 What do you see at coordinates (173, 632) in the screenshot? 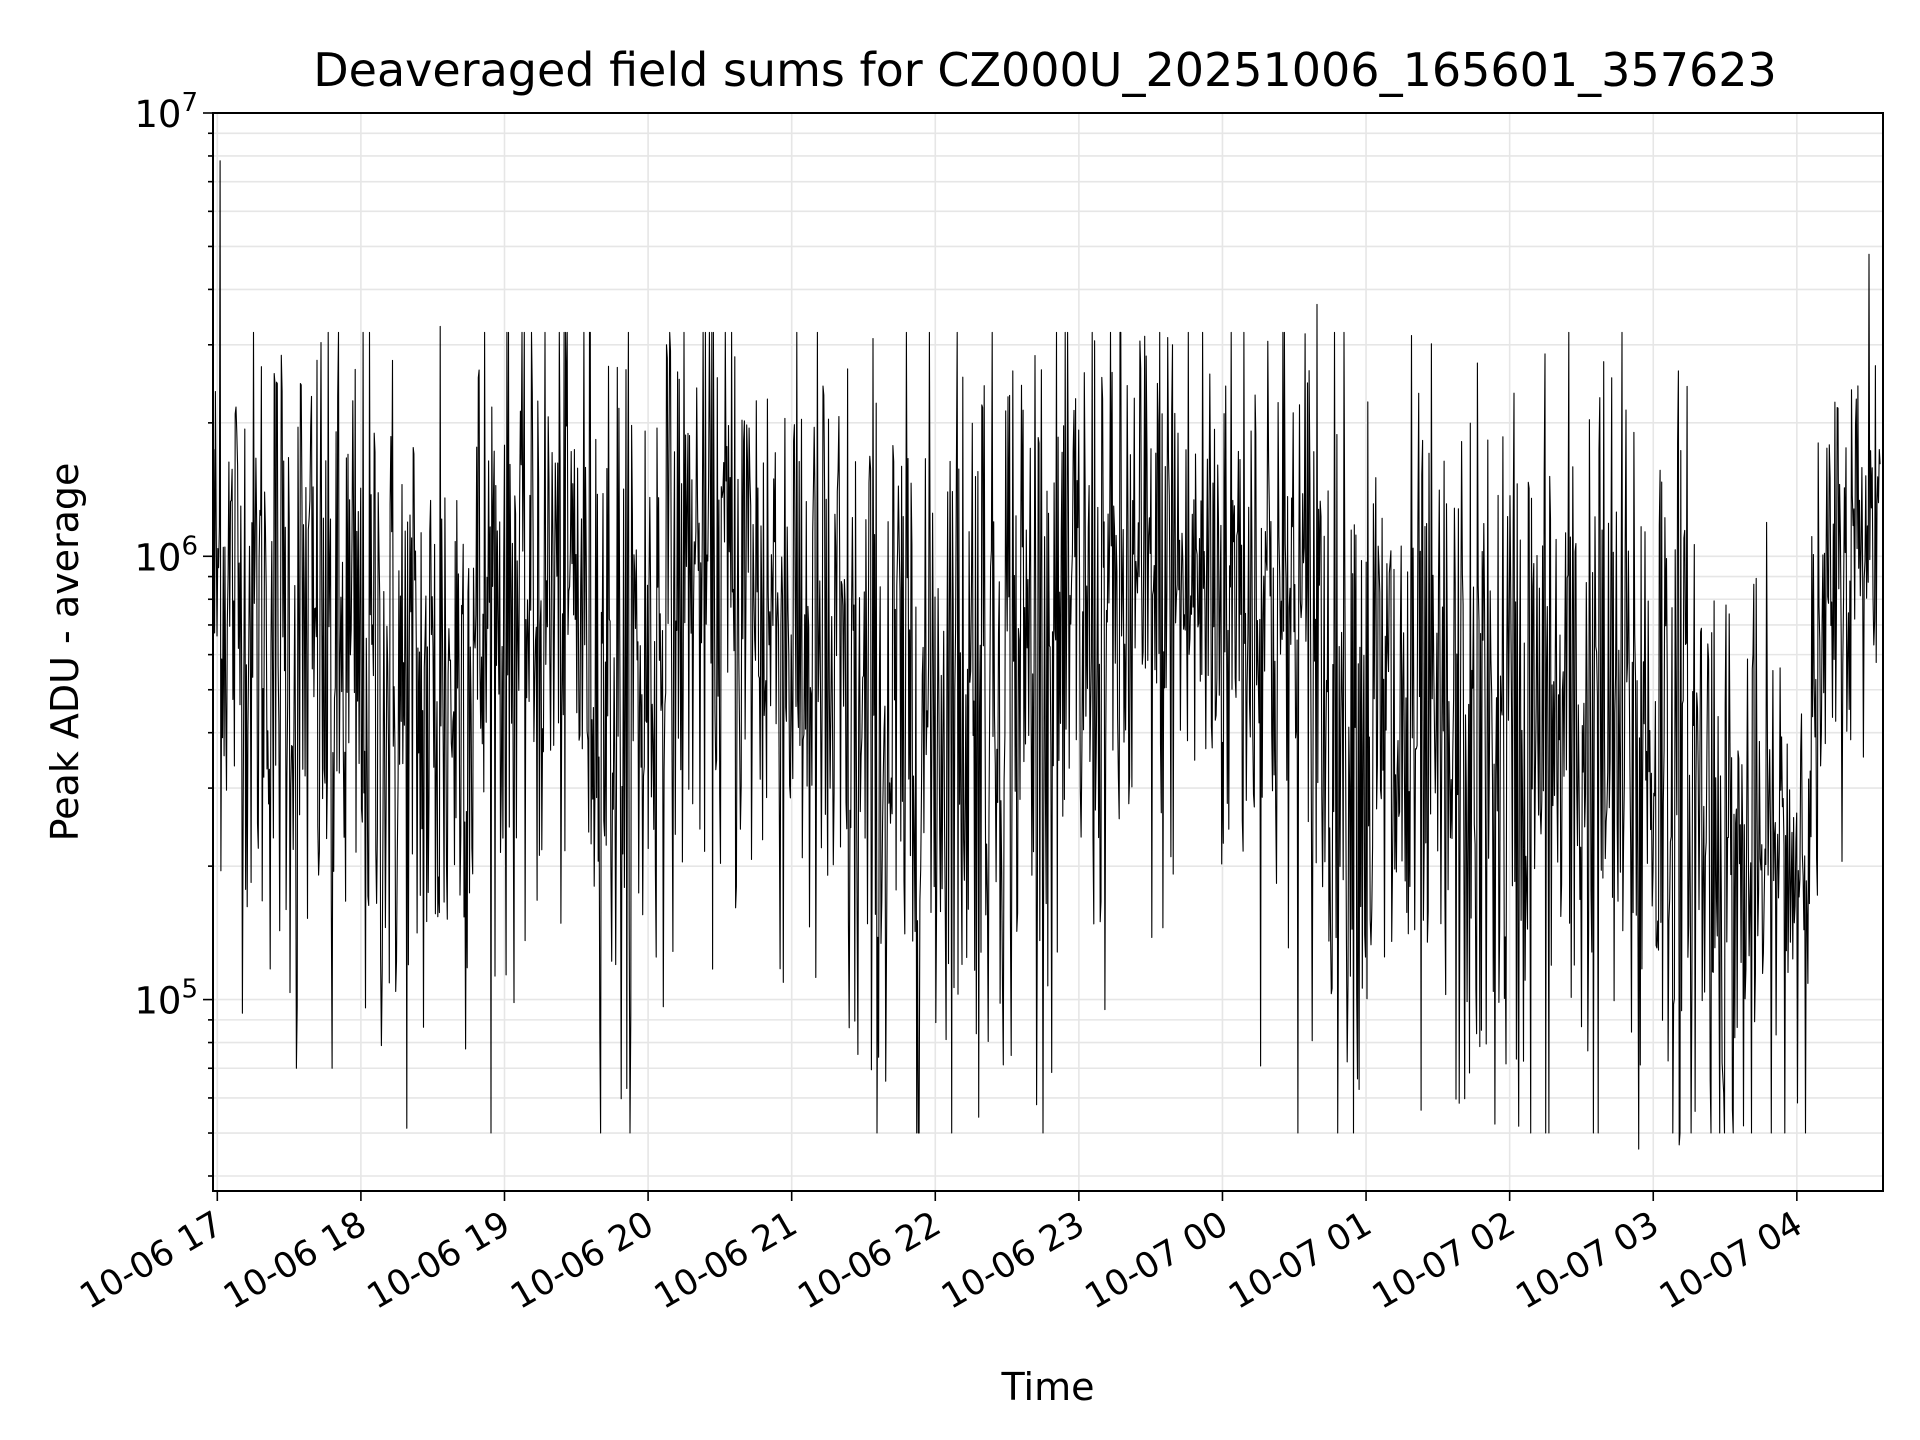
I see `y-axis: 105 106 107` at bounding box center [173, 632].